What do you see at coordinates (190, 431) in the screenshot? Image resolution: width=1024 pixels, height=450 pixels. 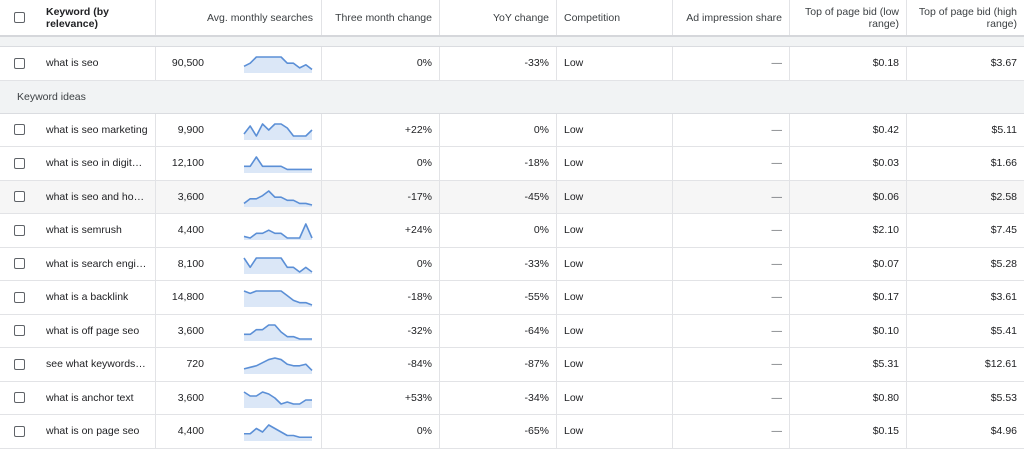 I see `avg-monthly-searches-value: 4,400` at bounding box center [190, 431].